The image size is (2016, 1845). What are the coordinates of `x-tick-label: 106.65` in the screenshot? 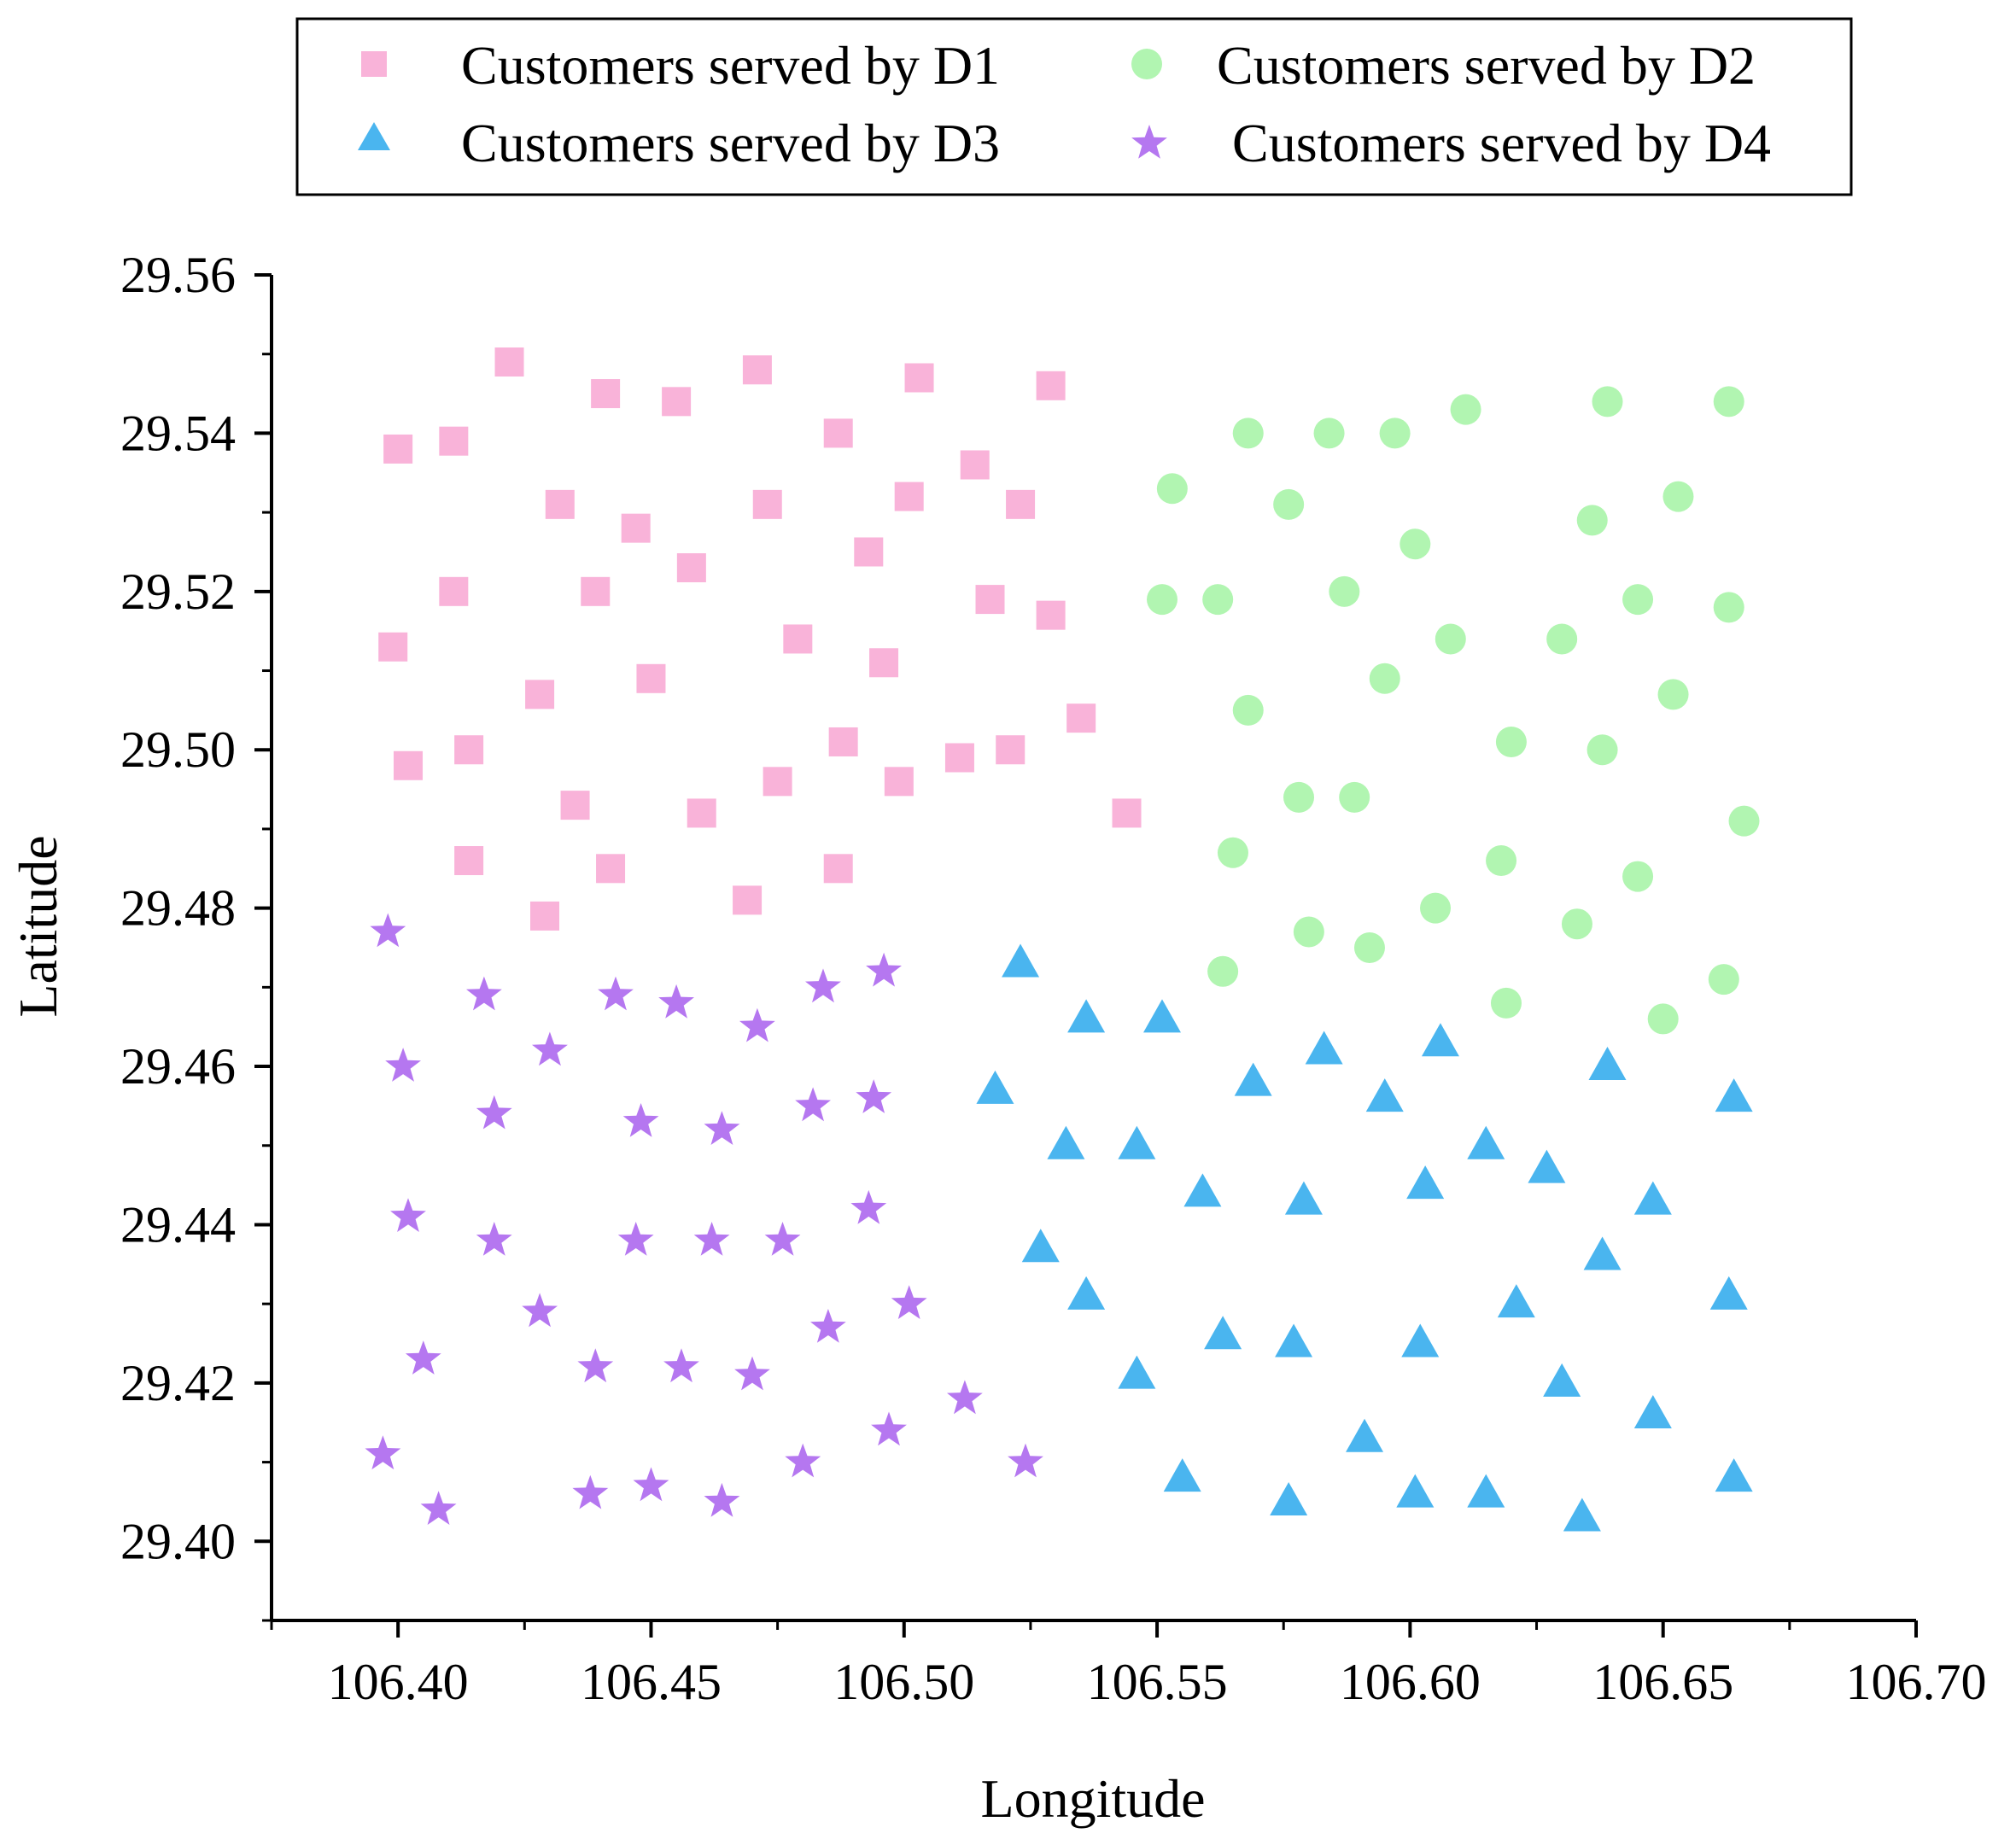 It's located at (1662, 1682).